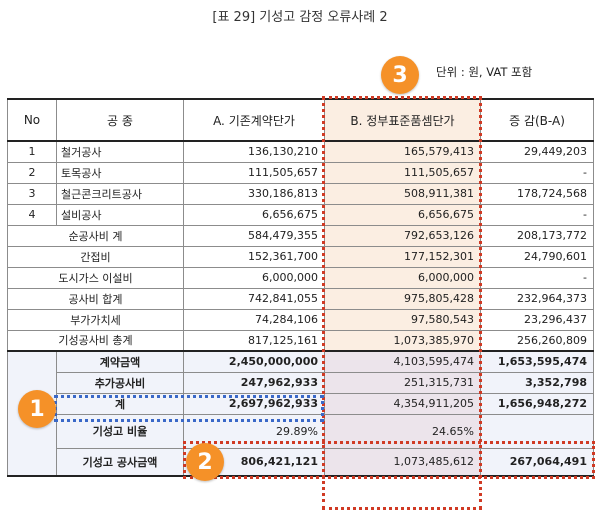  What do you see at coordinates (537, 277) in the screenshot?
I see `summary-diff: -` at bounding box center [537, 277].